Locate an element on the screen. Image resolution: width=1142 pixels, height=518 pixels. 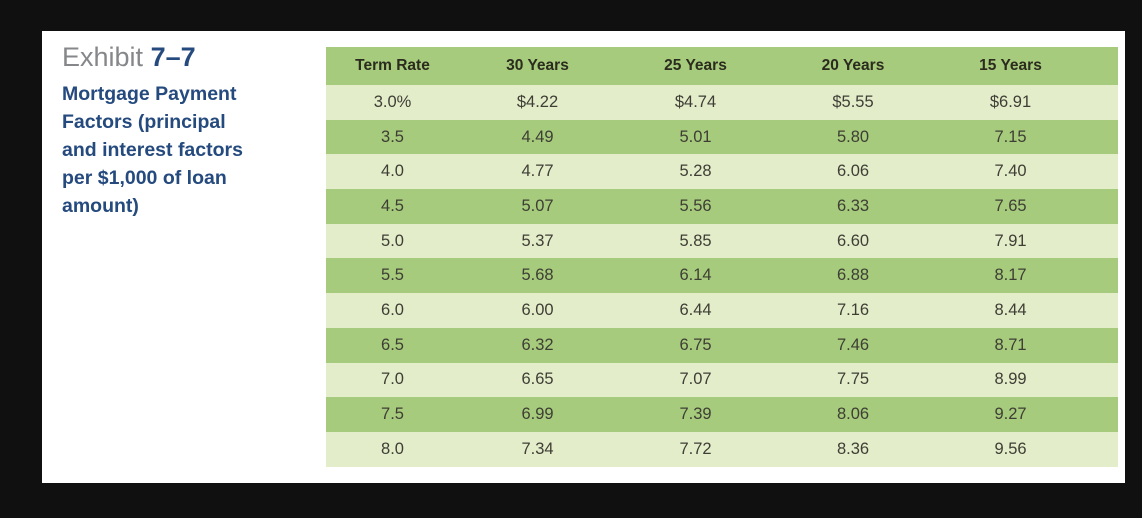
factor-cell: 5.01 is located at coordinates (695, 137).